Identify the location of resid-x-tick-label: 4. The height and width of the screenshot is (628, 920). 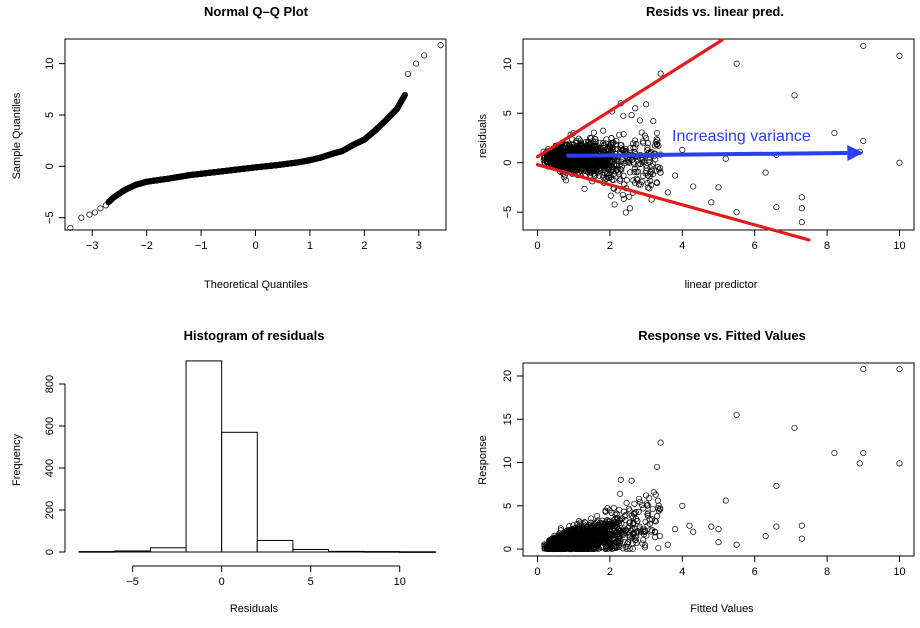
(682, 246).